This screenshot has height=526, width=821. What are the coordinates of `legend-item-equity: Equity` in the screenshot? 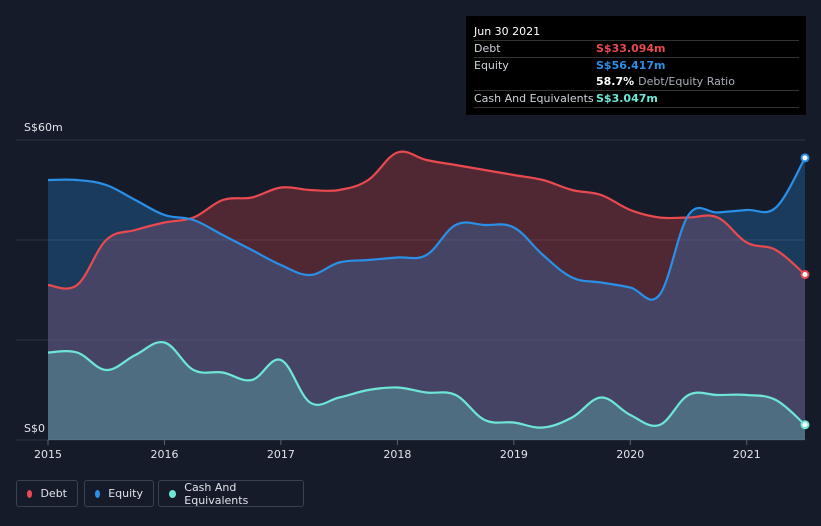 It's located at (119, 493).